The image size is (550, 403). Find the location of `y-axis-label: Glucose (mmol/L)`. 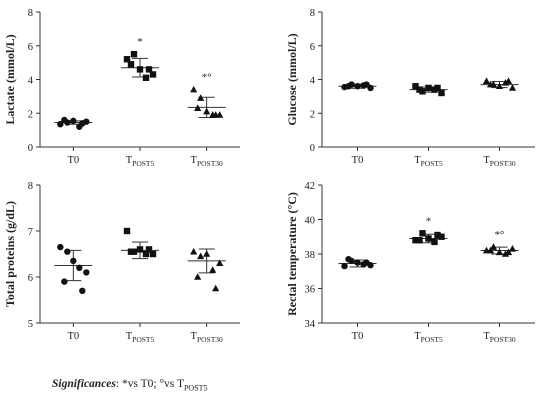

y-axis-label: Glucose (mmol/L) is located at coordinates (292, 79).